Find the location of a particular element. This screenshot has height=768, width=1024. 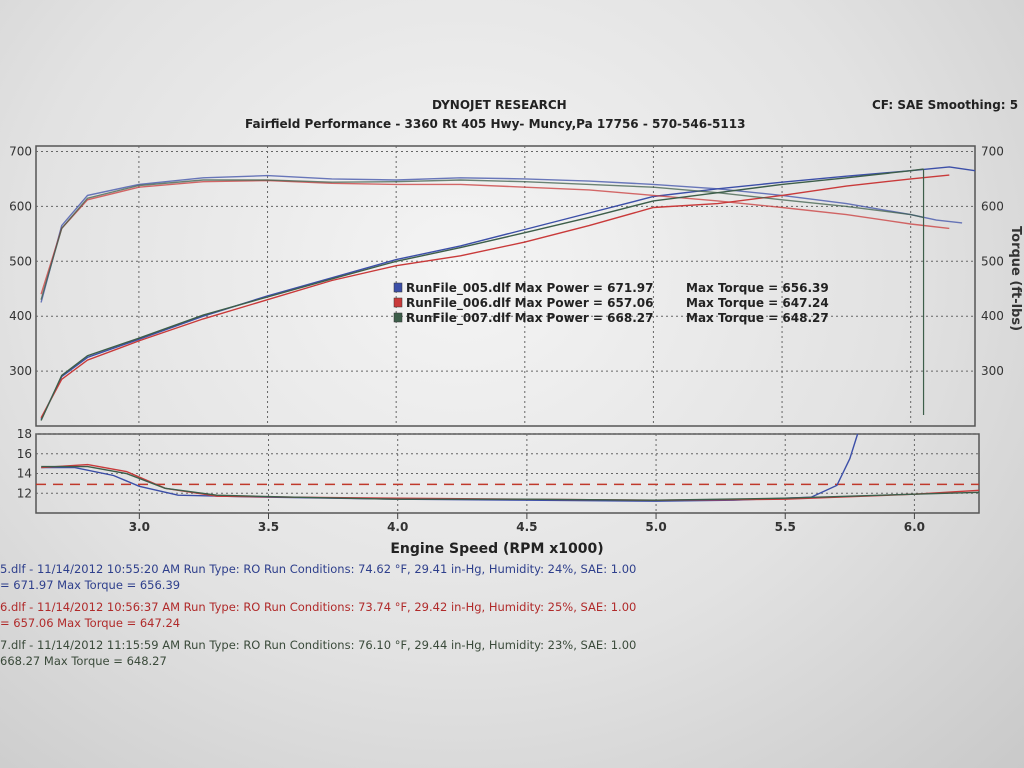

y-tick-label-right: 600 is located at coordinates (992, 206).